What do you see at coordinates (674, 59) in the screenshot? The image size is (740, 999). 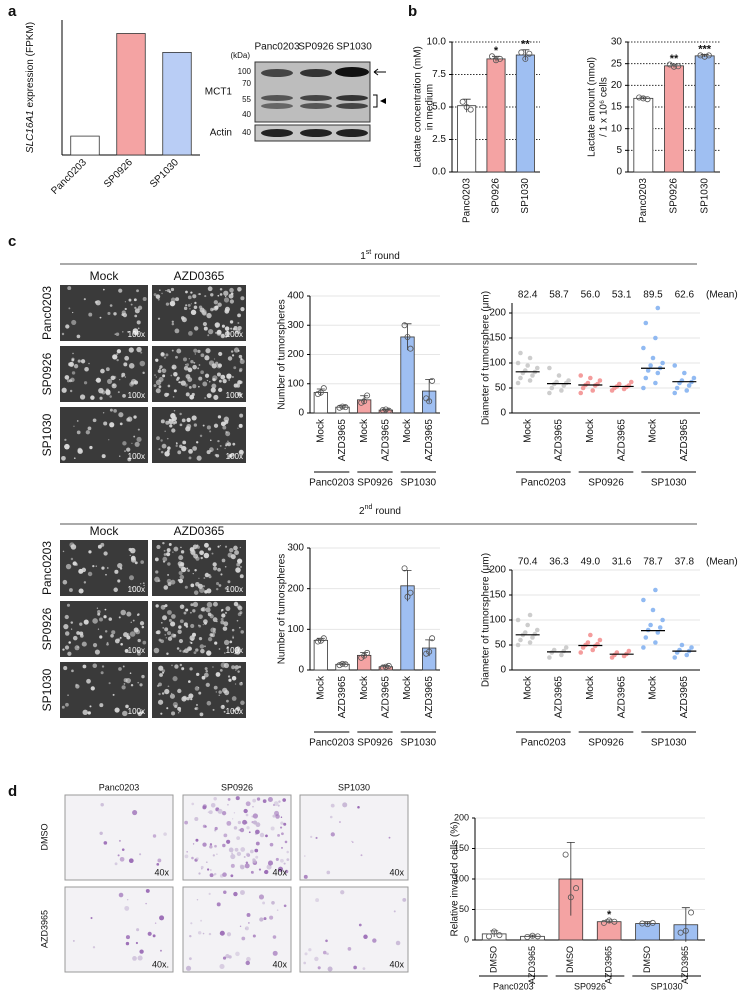 I see `significance: **` at bounding box center [674, 59].